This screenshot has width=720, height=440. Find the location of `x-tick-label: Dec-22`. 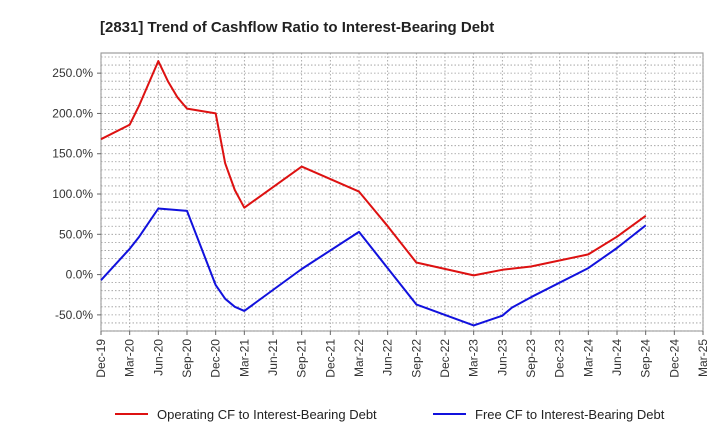

x-tick-label: Dec-22 is located at coordinates (445, 358).